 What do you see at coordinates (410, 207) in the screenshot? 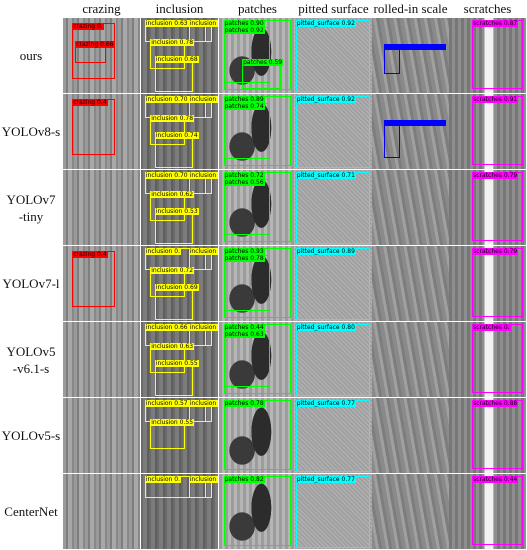
I see `tile-yolov7-tiny-rolled-in-scale` at bounding box center [410, 207].